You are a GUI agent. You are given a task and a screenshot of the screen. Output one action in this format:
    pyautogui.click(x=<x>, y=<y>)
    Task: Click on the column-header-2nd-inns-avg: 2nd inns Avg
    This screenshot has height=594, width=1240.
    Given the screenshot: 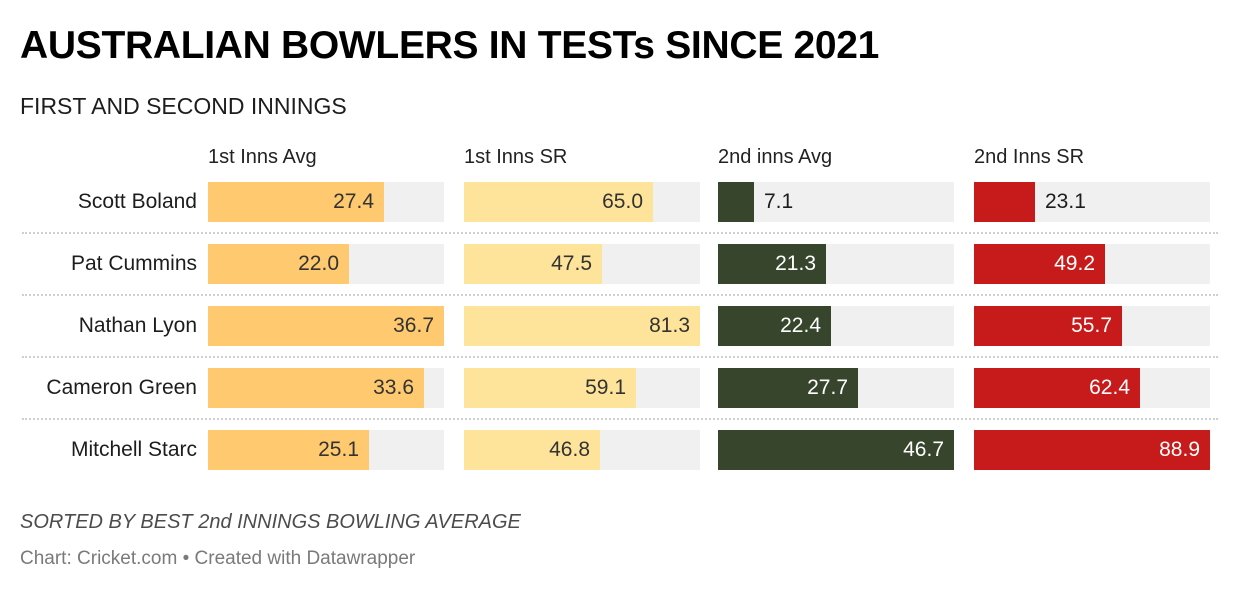 What is the action you would take?
    pyautogui.click(x=775, y=157)
    